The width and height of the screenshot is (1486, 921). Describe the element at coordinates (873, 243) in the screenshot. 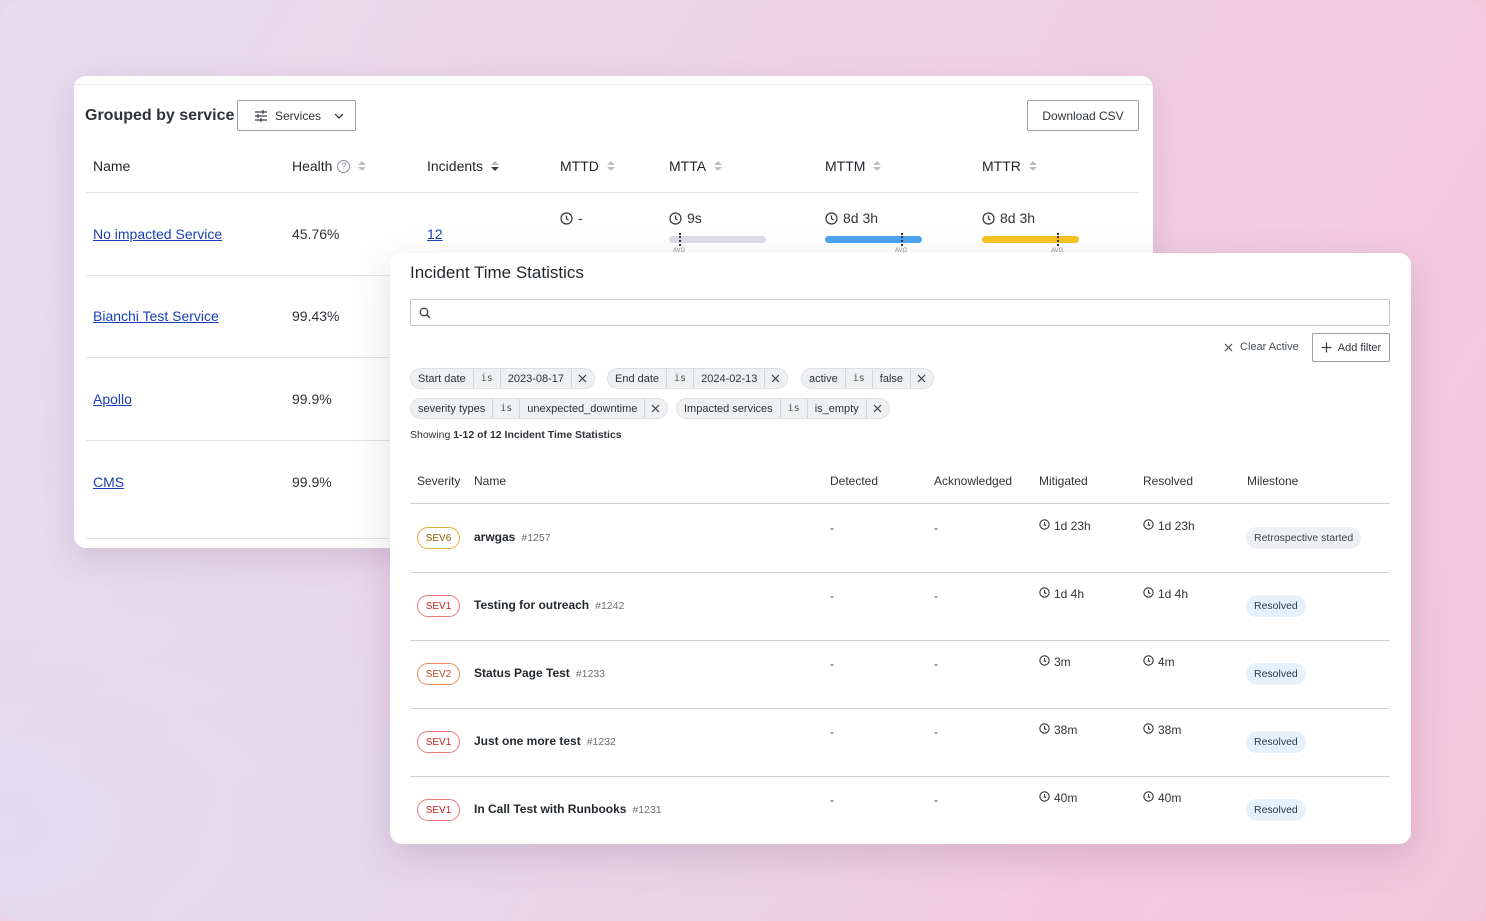

I see `mttm-bar: AVG` at that location.